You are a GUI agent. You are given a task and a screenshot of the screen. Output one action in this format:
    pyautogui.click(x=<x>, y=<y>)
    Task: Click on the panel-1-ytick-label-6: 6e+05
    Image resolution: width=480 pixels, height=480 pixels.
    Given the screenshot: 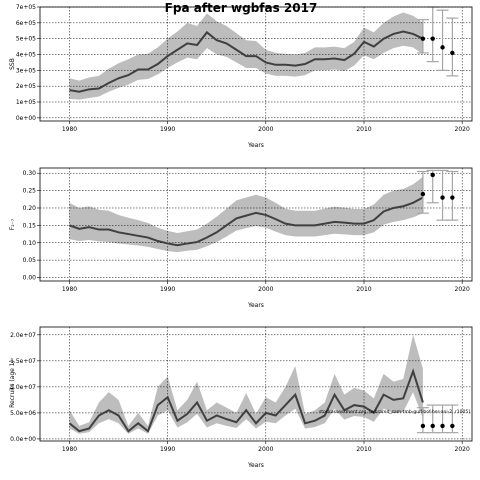 What is the action you would take?
    pyautogui.click(x=26, y=23)
    